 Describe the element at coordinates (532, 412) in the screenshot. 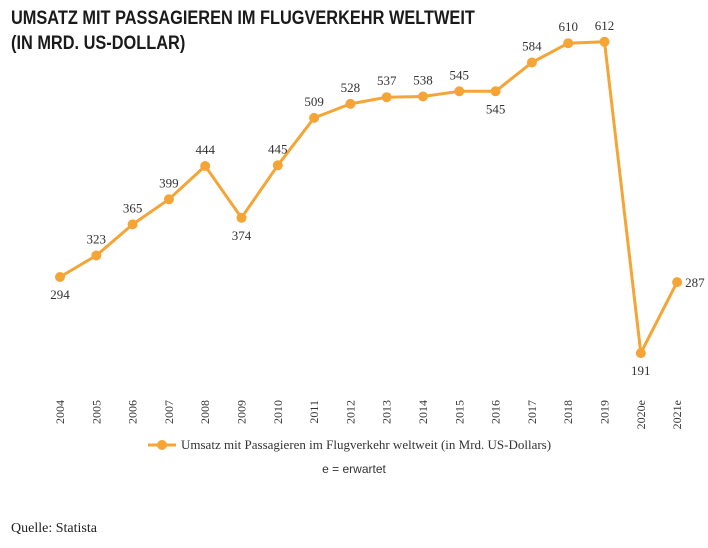

I see `x-tick-label: 2017` at that location.